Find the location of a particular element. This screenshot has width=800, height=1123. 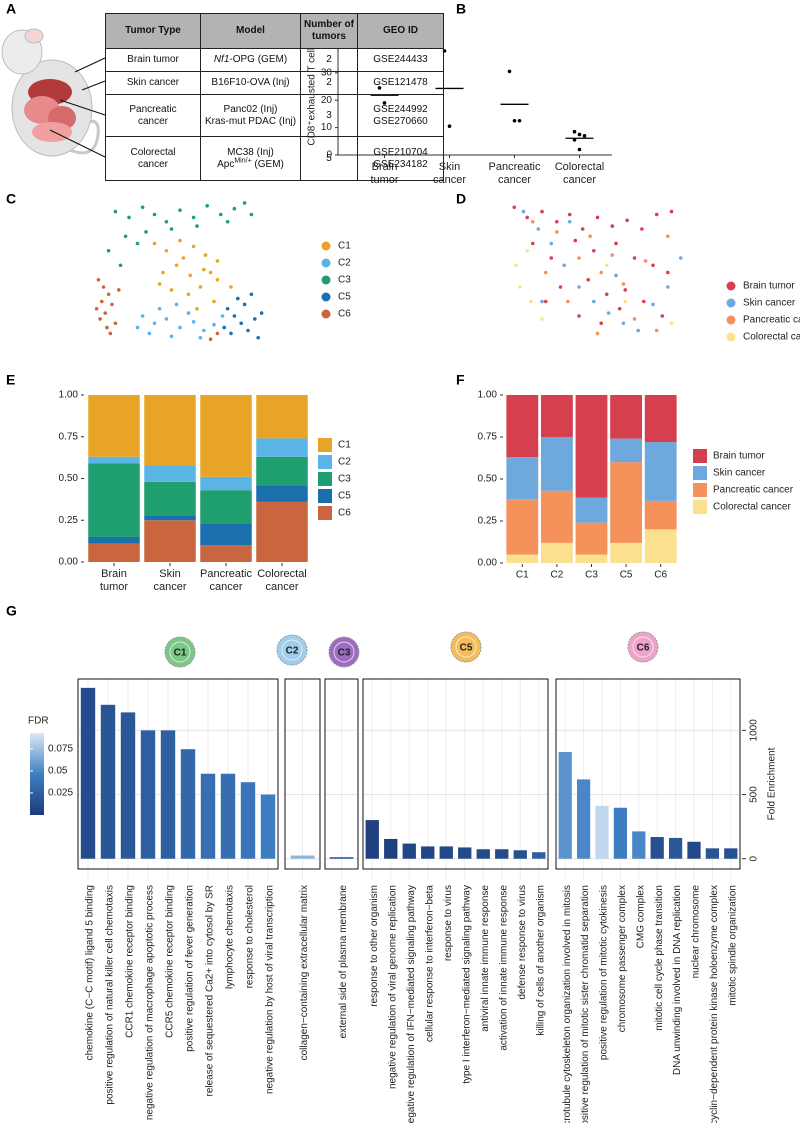

panel-label: D is located at coordinates (461, 199).